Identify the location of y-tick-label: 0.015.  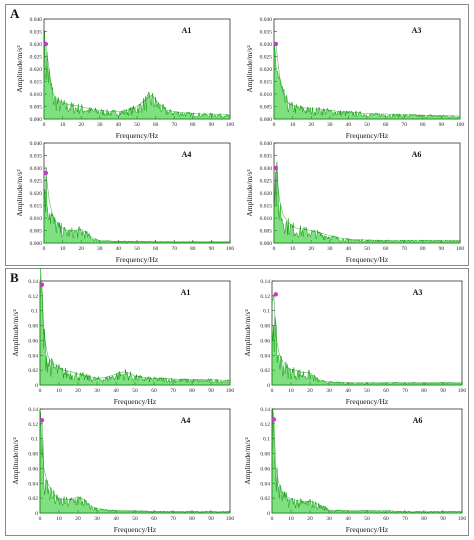
(36, 207).